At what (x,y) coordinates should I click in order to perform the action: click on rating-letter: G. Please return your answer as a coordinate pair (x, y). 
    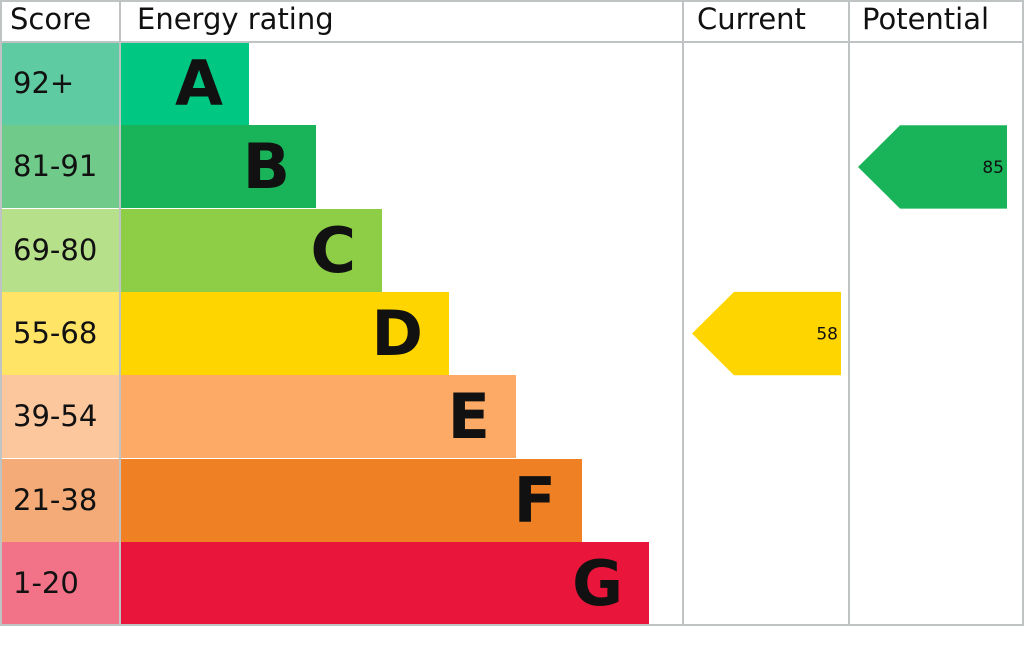
    Looking at the image, I should click on (597, 583).